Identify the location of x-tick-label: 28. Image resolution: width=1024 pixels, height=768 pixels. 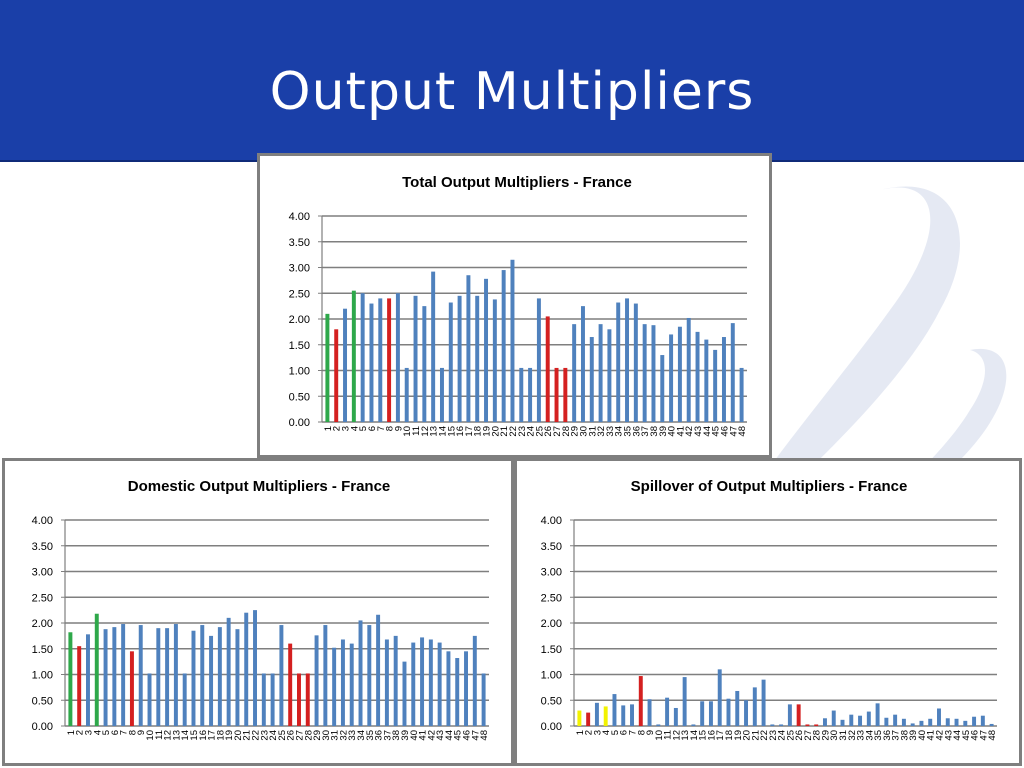
(817, 735).